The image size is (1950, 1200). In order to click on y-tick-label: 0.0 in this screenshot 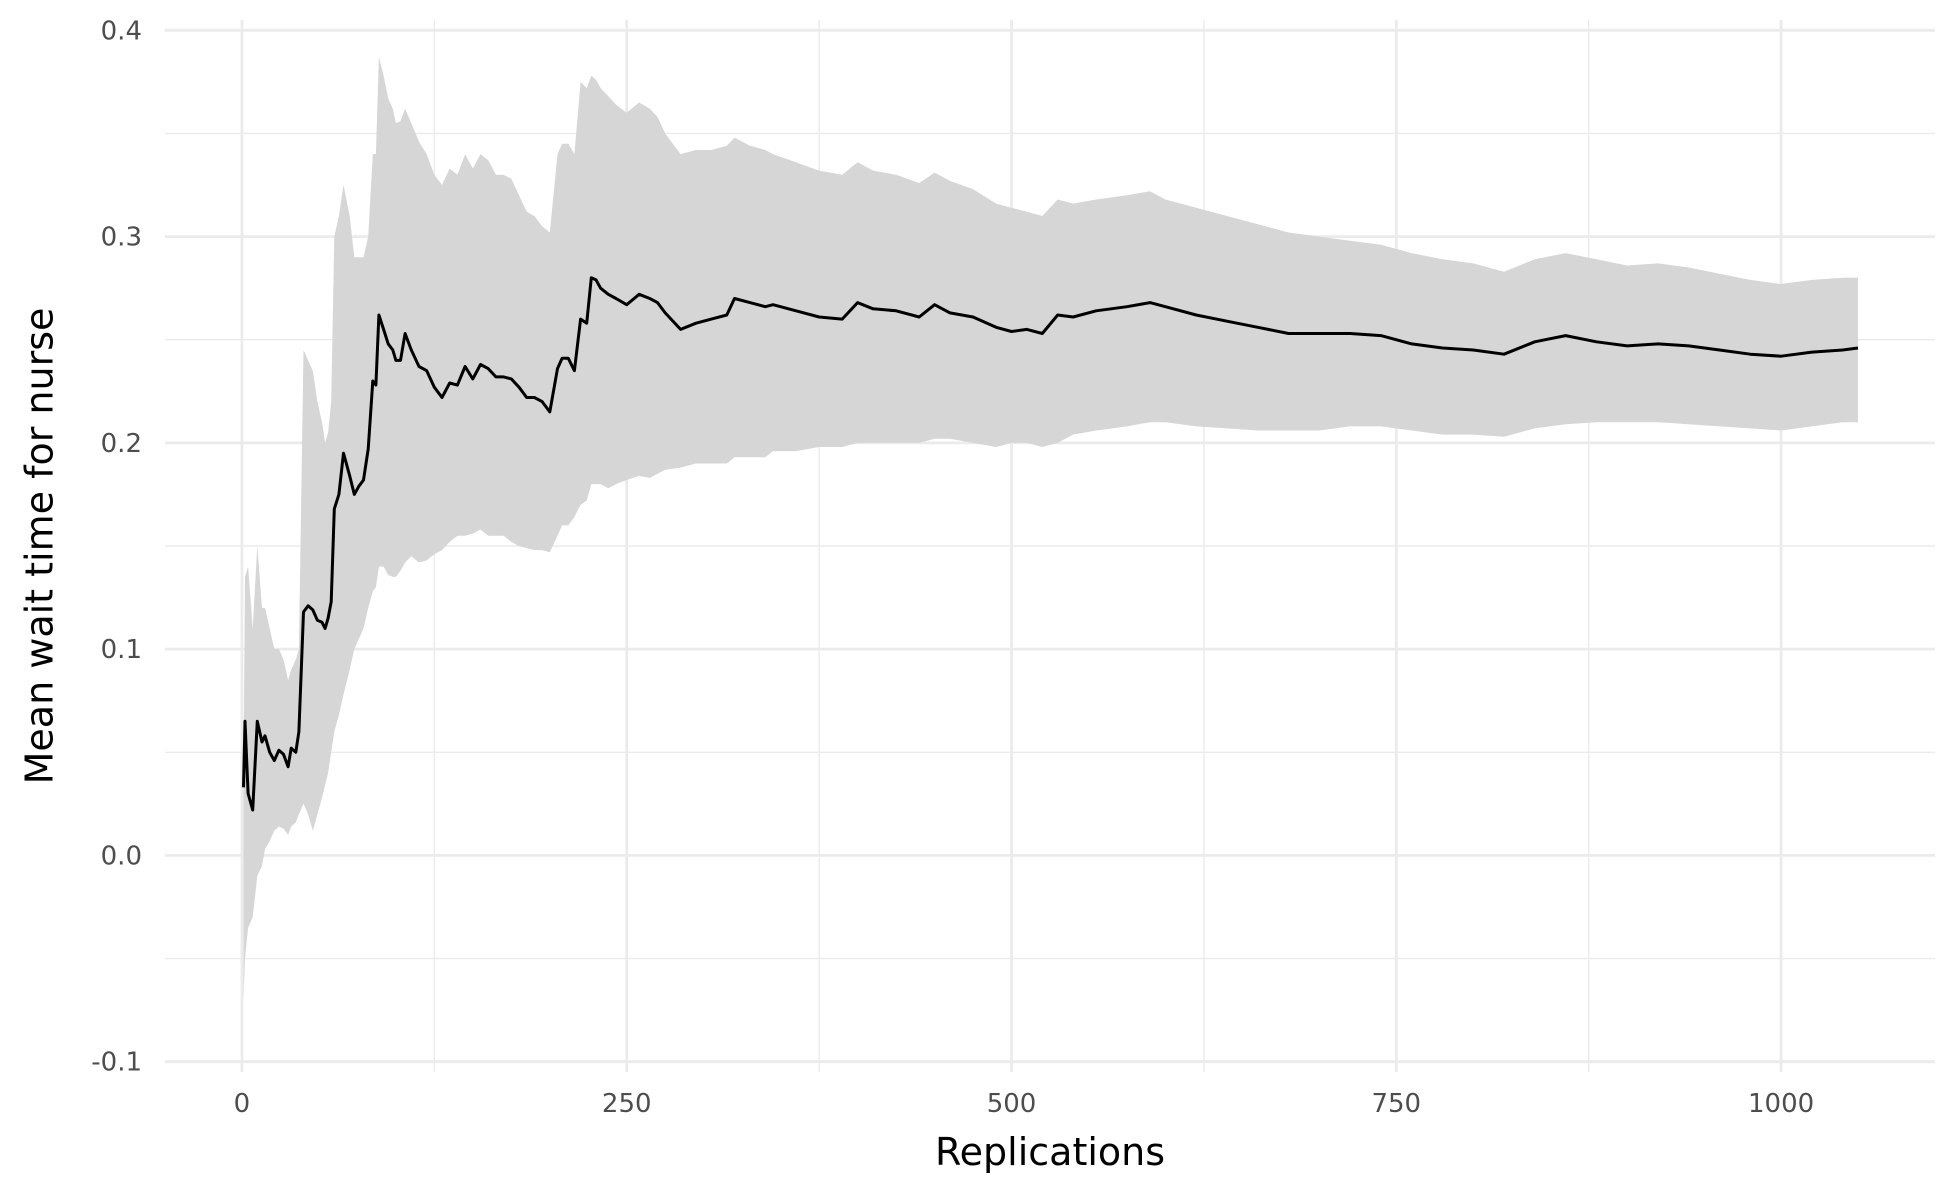, I will do `click(121, 856)`.